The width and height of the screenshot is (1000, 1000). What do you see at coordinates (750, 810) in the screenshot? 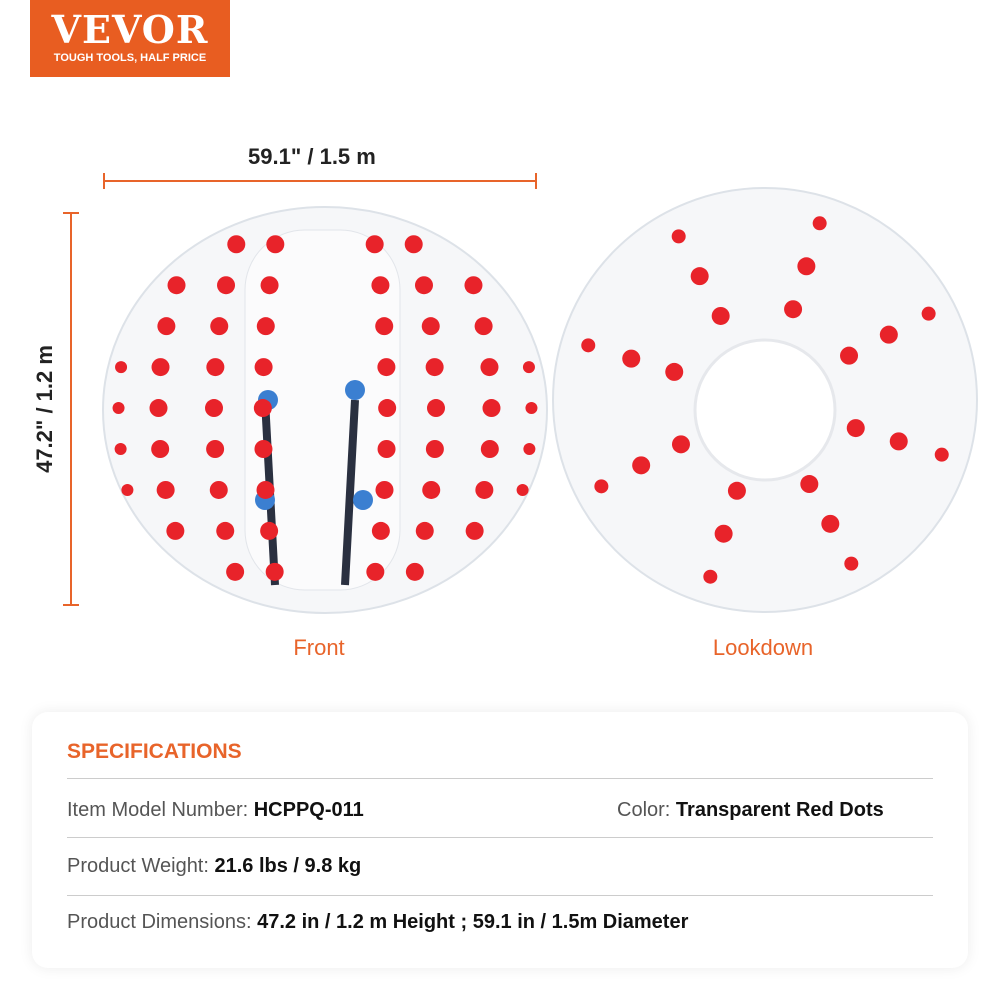
I see `spec-color: Color: Transparent Red Dots` at bounding box center [750, 810].